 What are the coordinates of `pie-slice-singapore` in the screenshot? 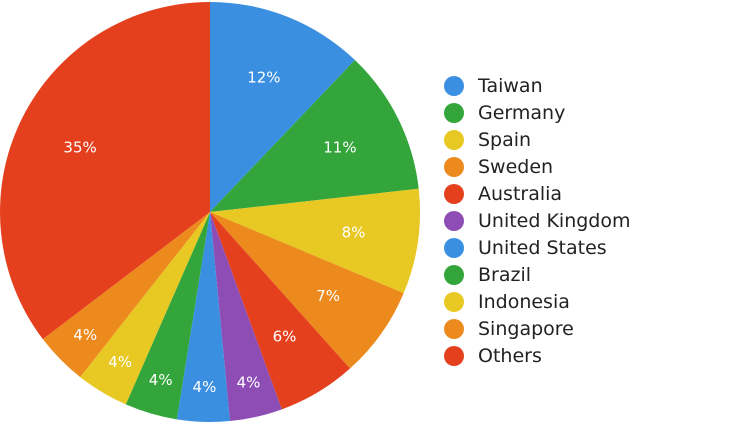 It's located at (126, 295).